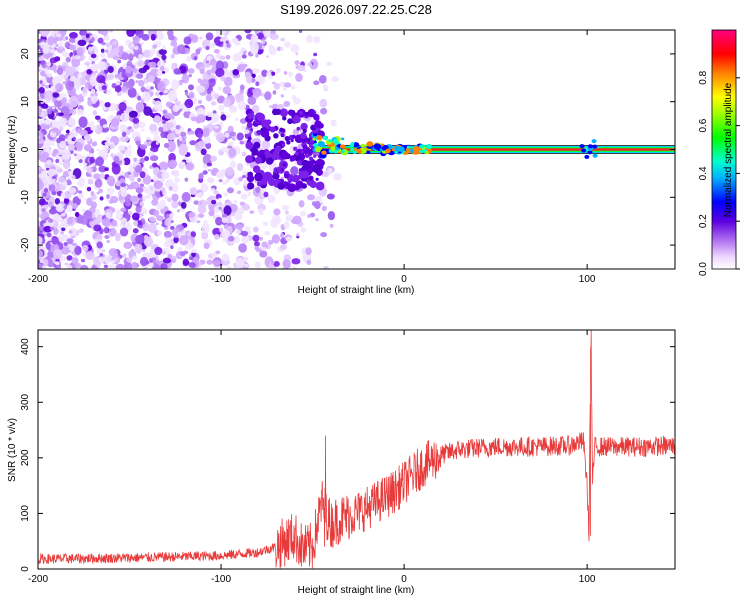 The image size is (750, 600). What do you see at coordinates (587, 279) in the screenshot?
I see `spectrogram-x-tick-label: 100` at bounding box center [587, 279].